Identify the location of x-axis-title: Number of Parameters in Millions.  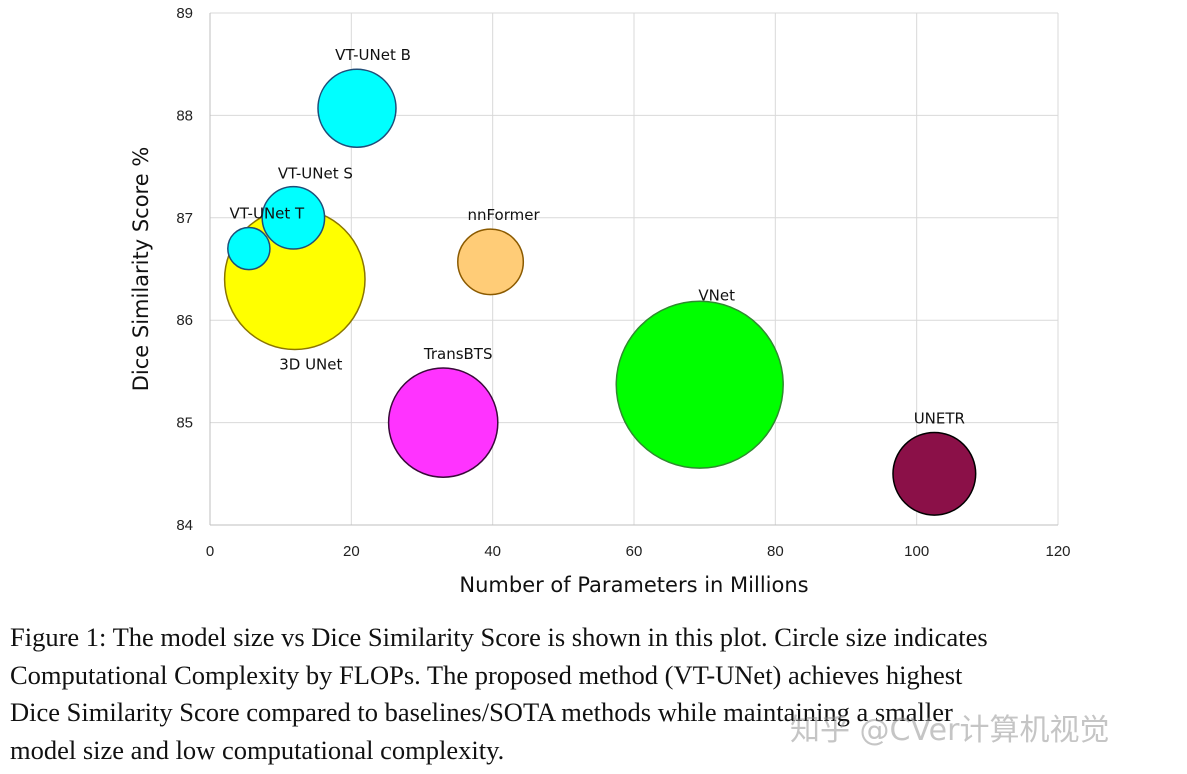
(633, 585).